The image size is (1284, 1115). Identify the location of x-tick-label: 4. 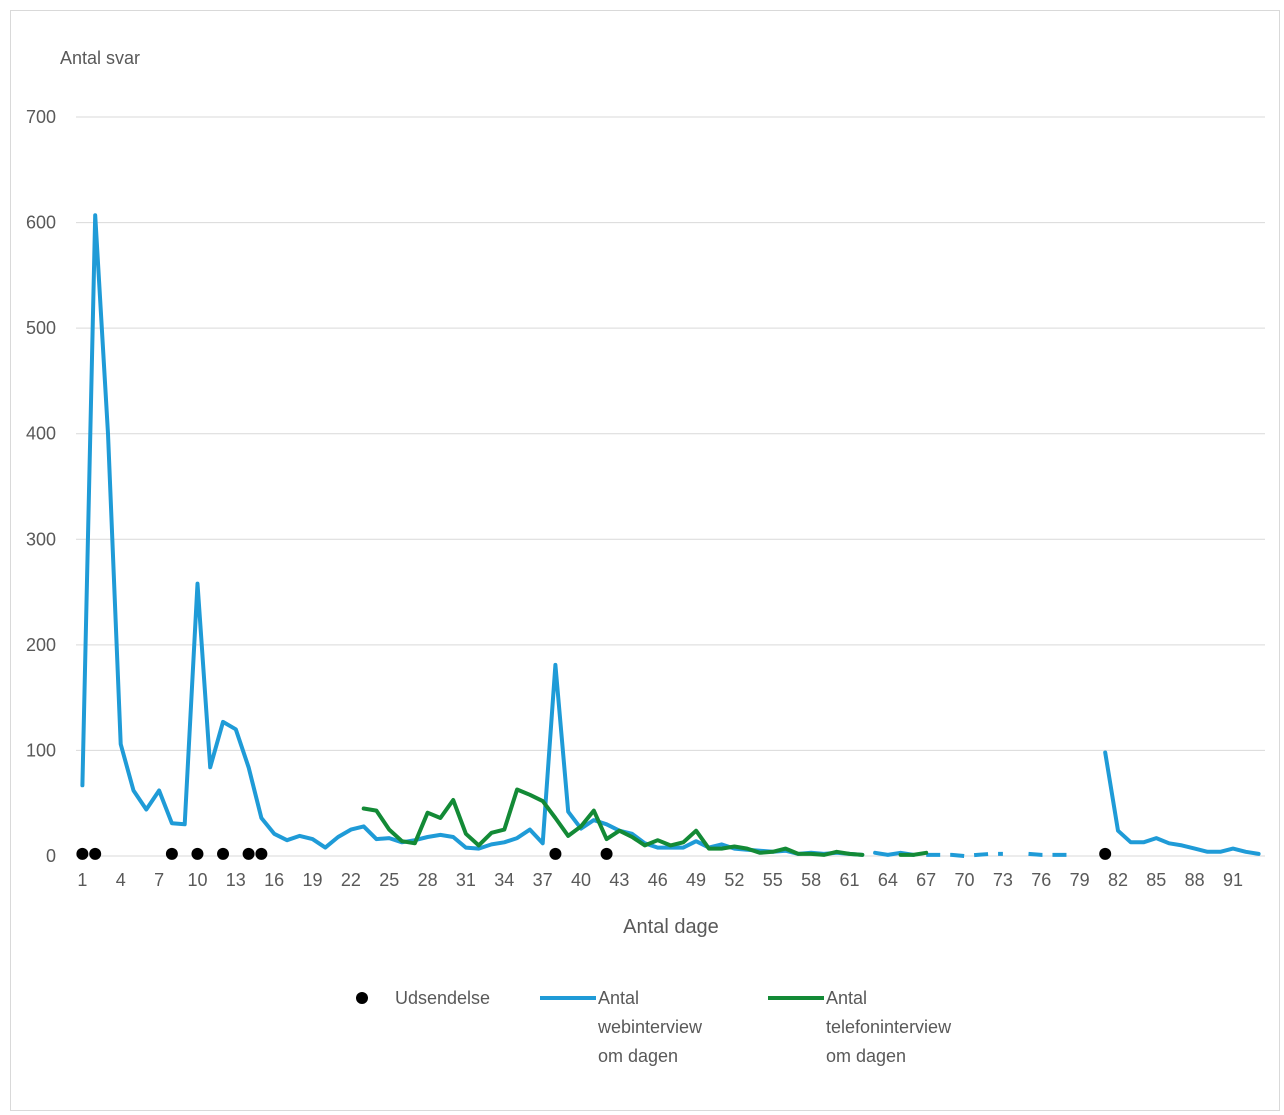
(121, 880).